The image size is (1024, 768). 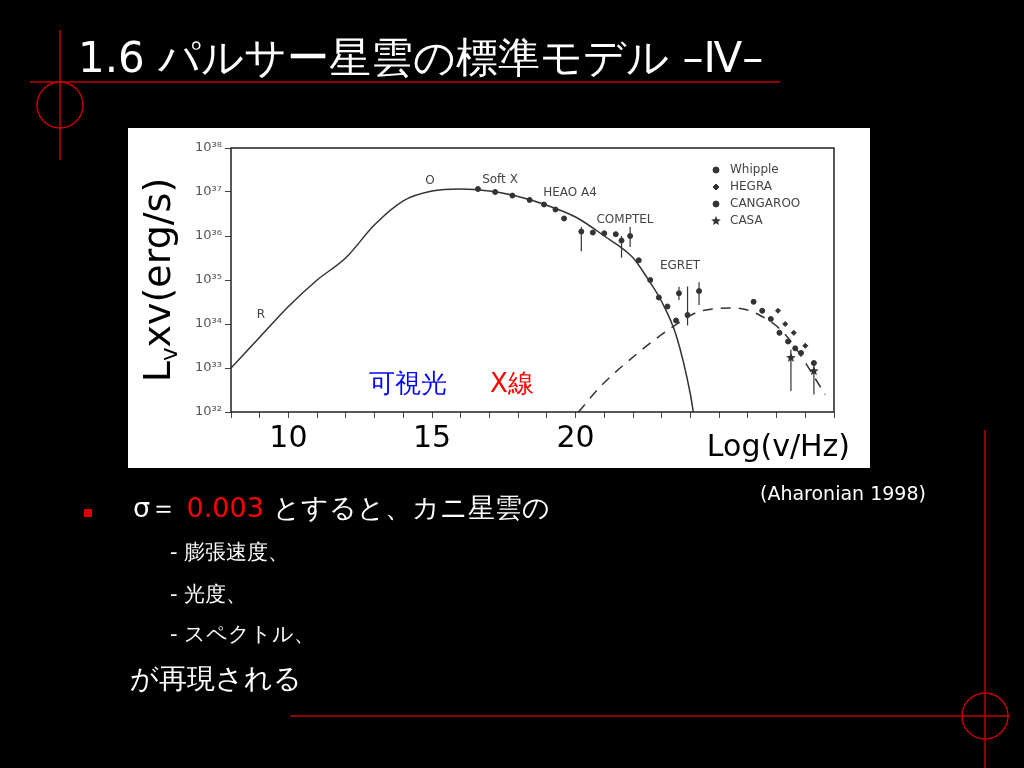 I want to click on y-tick-label: 10³³, so click(x=208, y=367).